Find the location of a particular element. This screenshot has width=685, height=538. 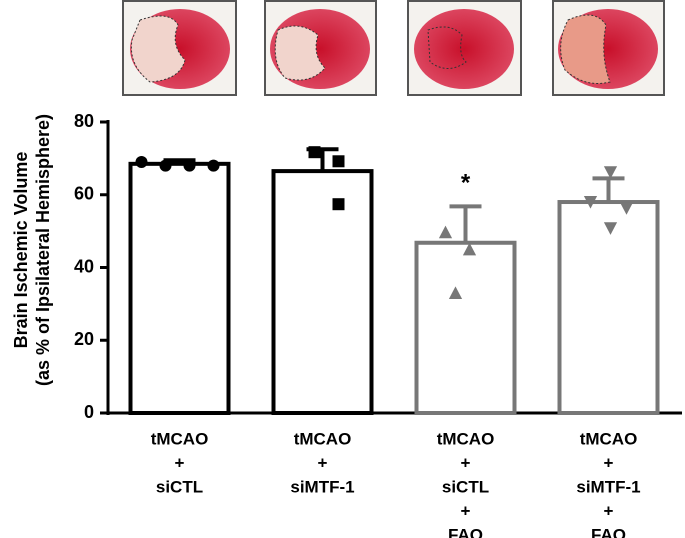

significance-label: * is located at coordinates (466, 183).